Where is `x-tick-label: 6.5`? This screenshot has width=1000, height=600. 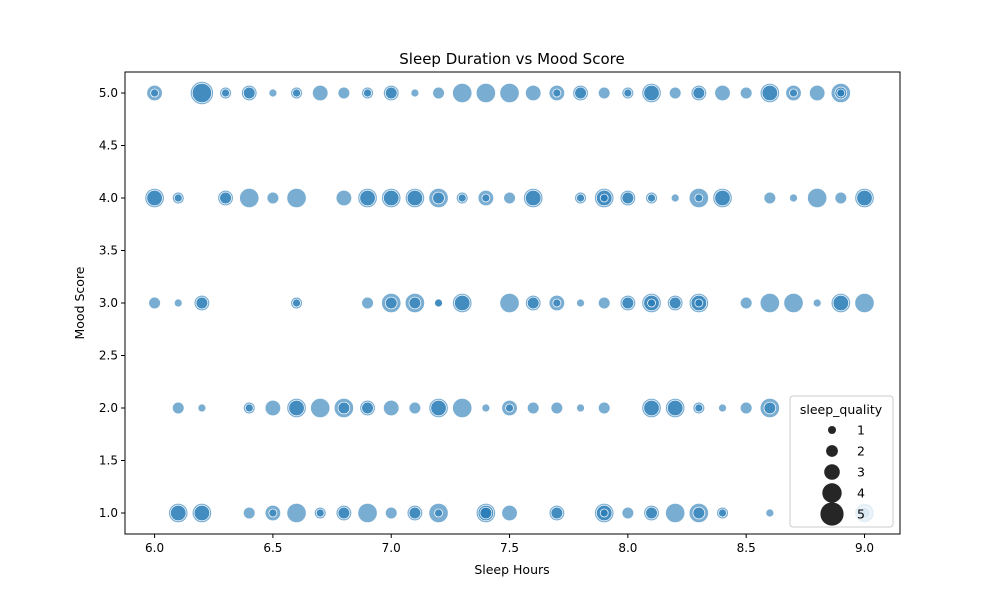
x-tick-label: 6.5 is located at coordinates (272, 548).